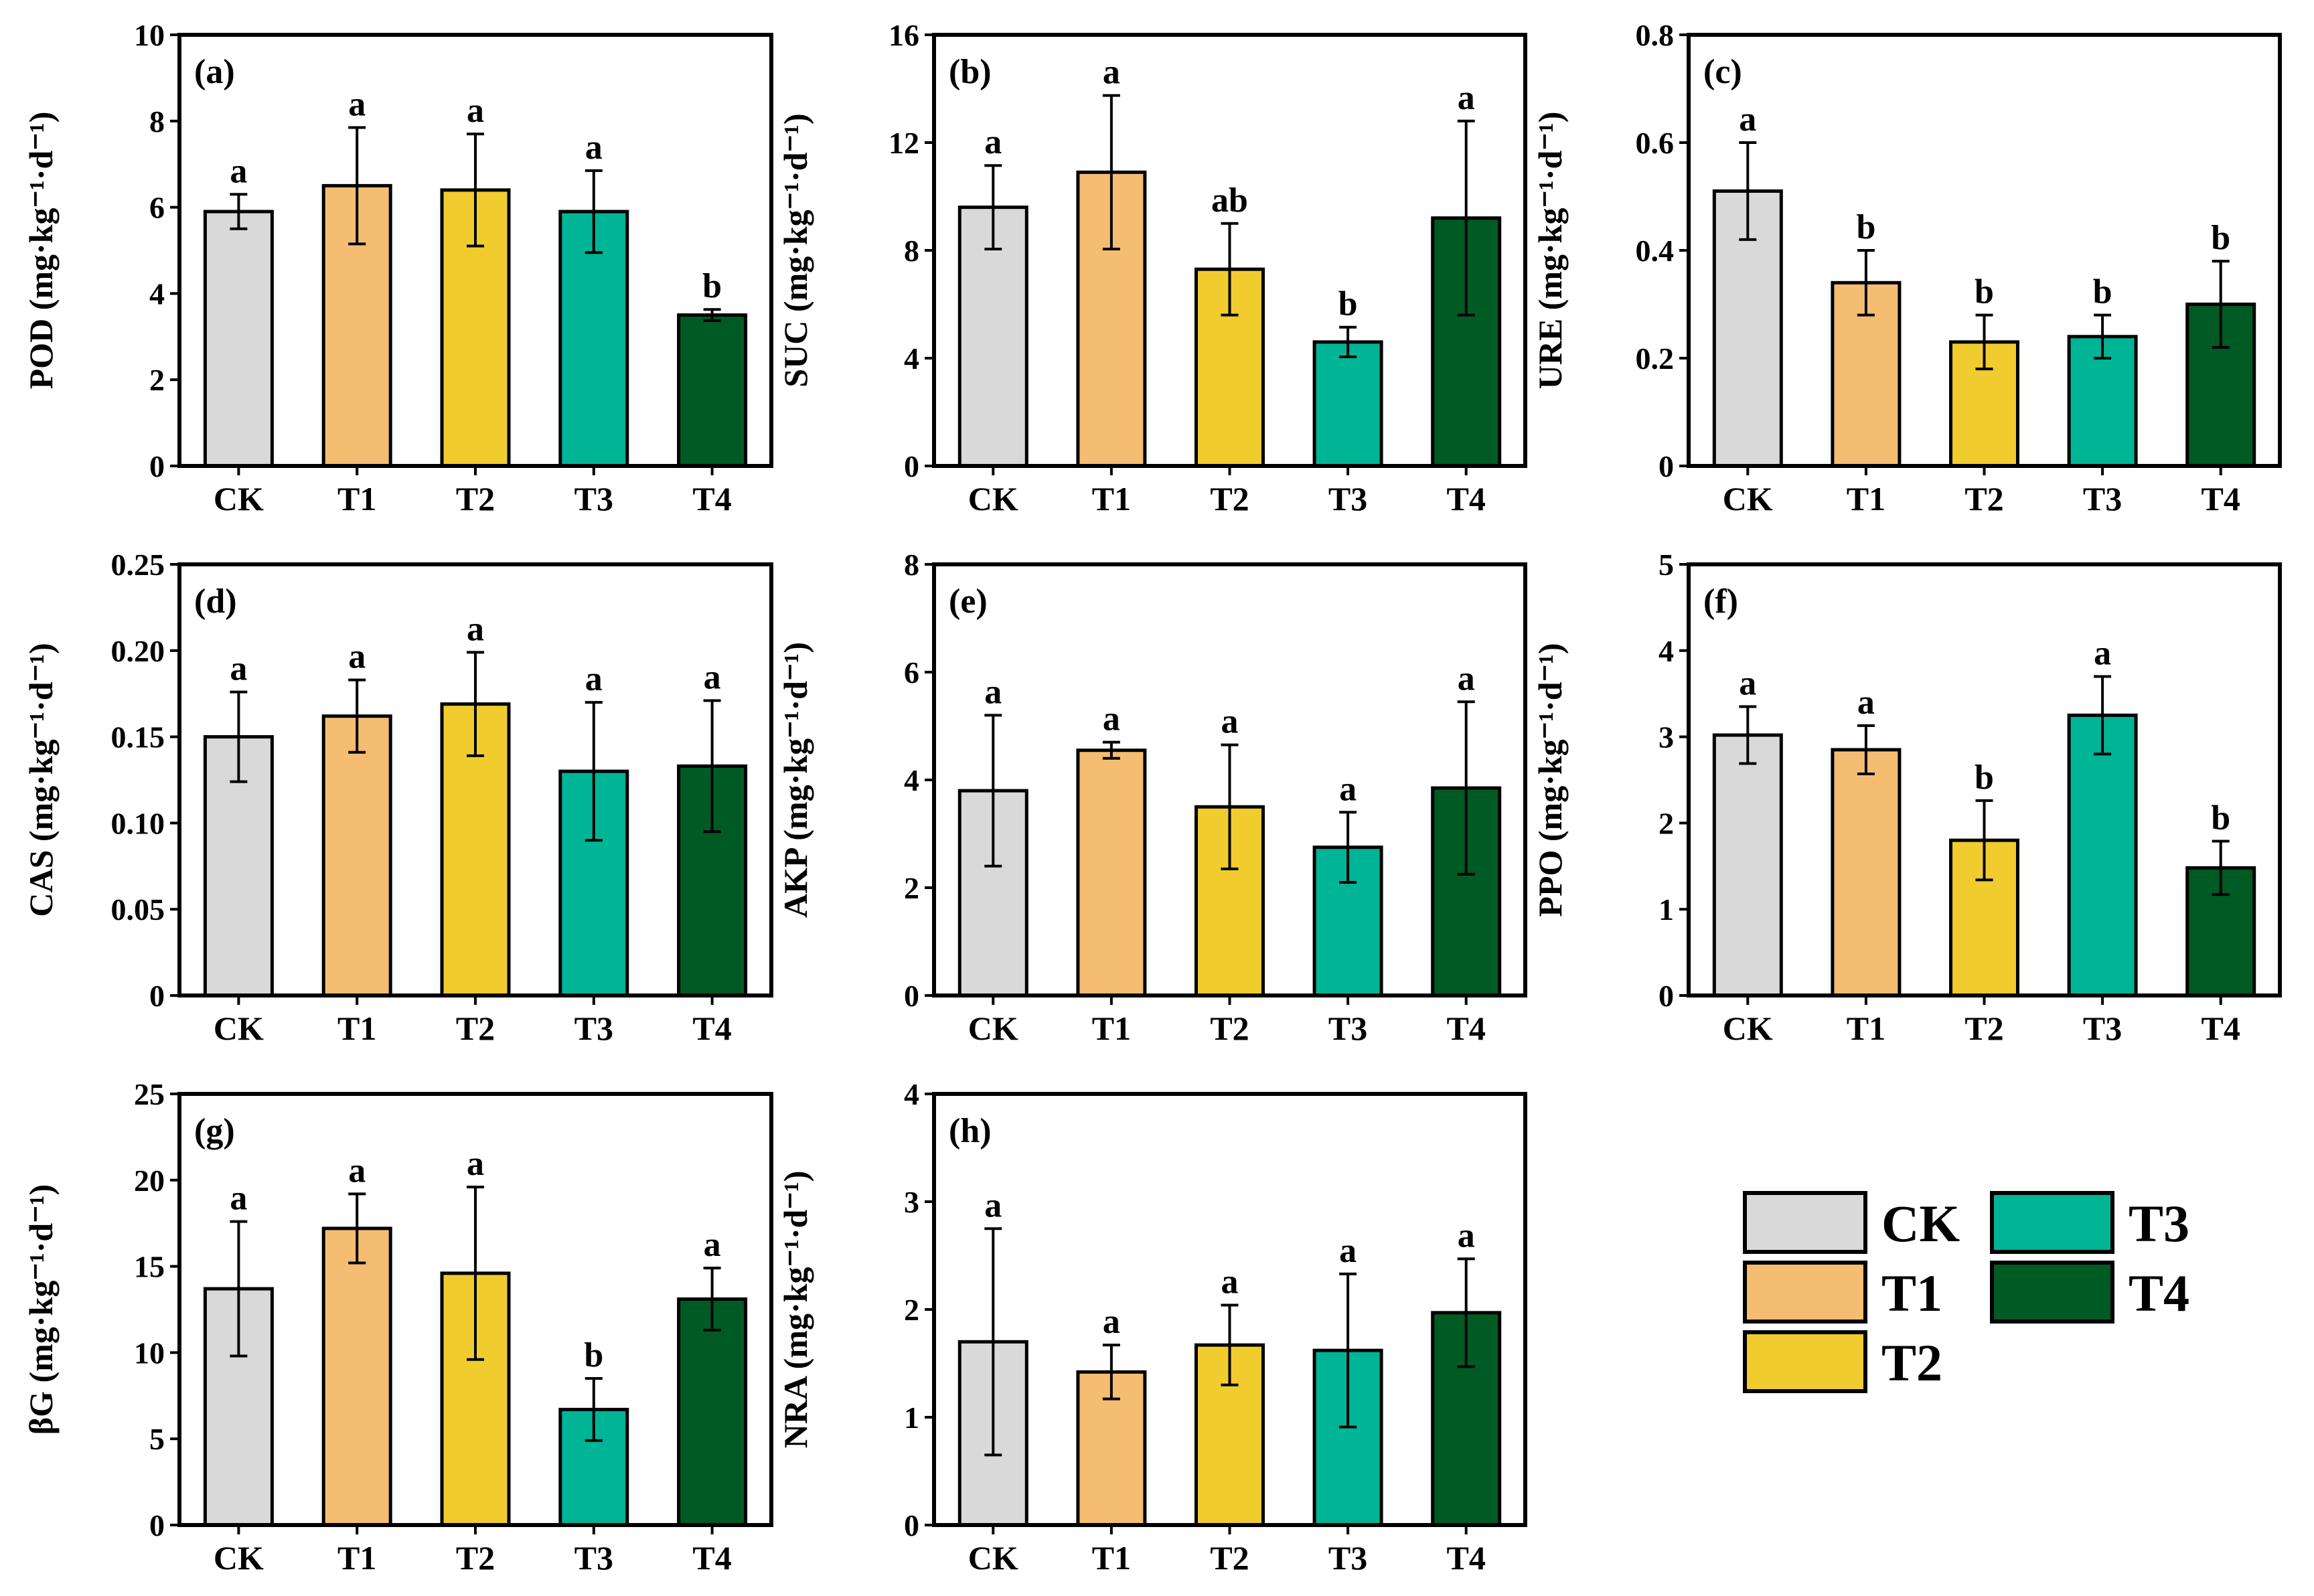 The image size is (2314, 1596). I want to click on y-tick-label: 0.10, so click(138, 823).